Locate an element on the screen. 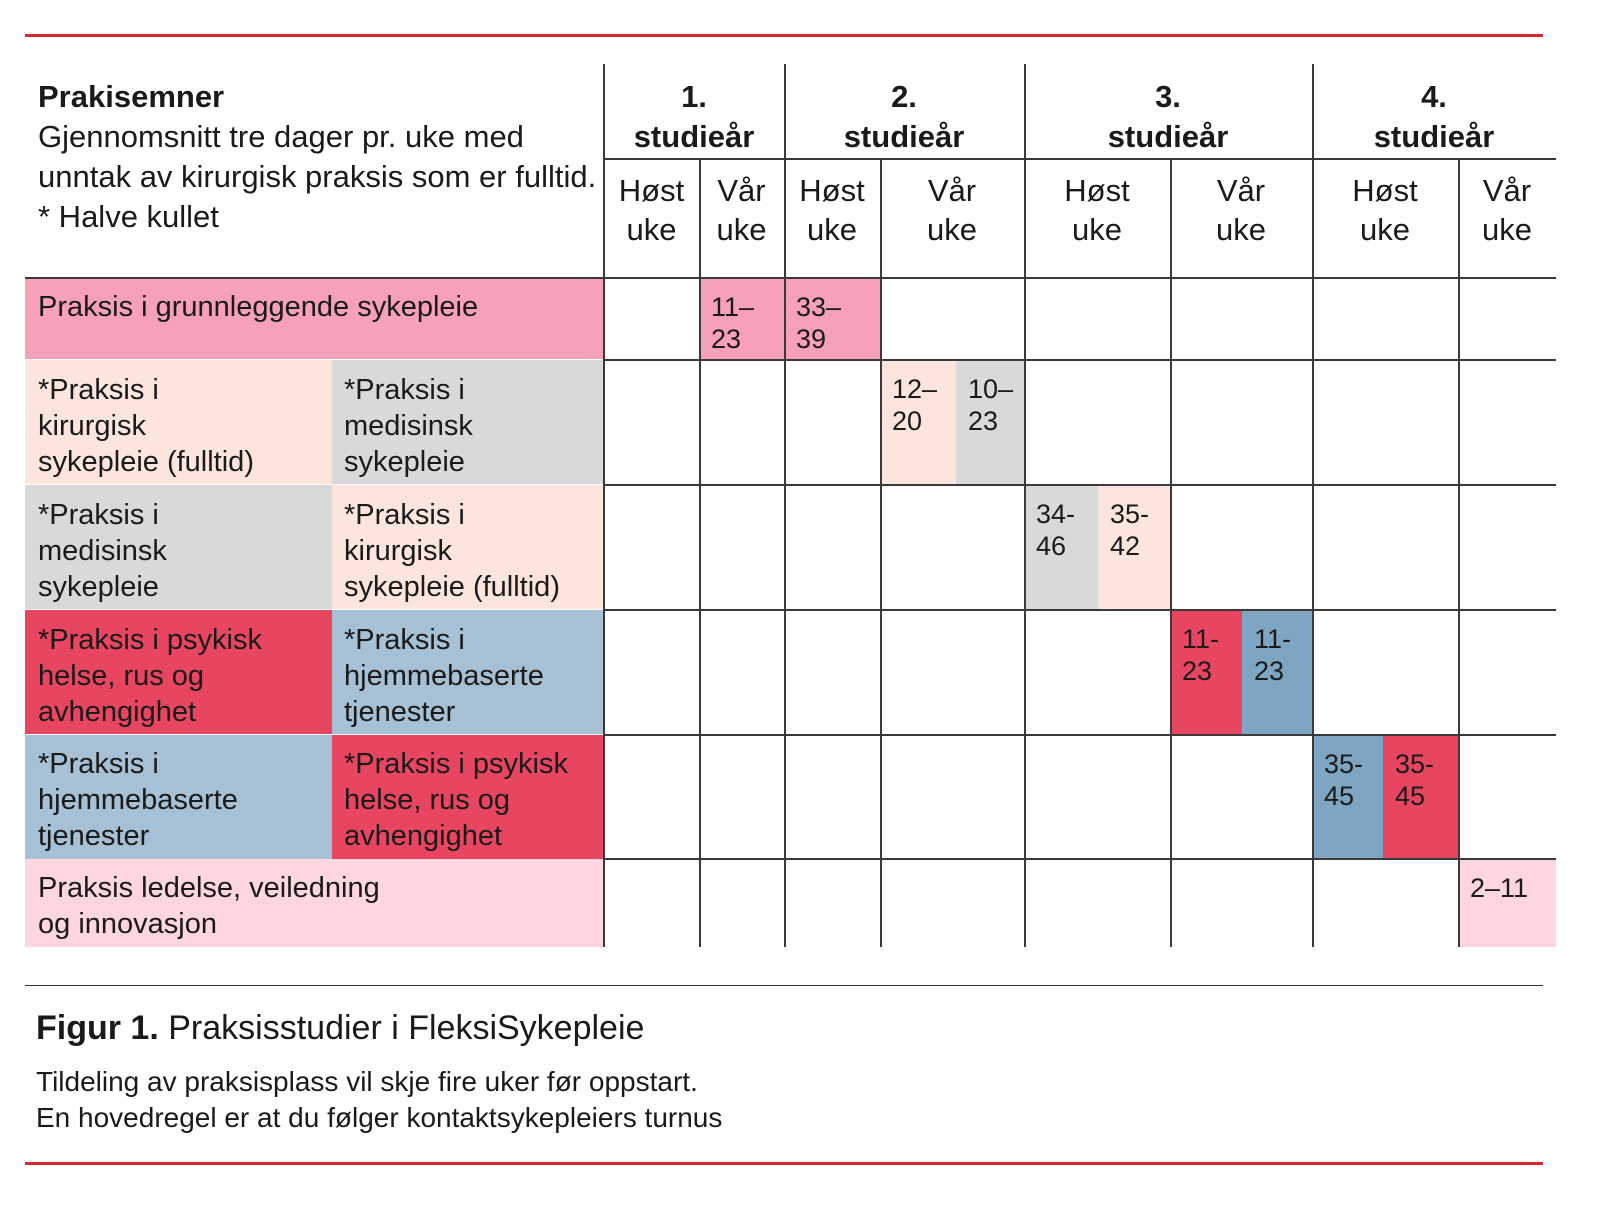 The width and height of the screenshot is (1600, 1205). row1-week-cell-2: 33– 39 is located at coordinates (832, 318).